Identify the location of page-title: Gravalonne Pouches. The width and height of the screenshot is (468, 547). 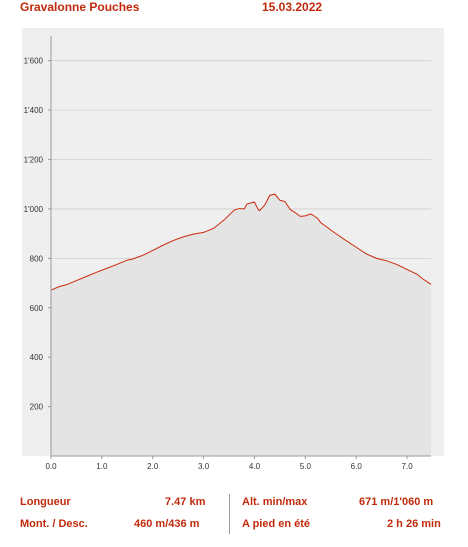
(80, 7).